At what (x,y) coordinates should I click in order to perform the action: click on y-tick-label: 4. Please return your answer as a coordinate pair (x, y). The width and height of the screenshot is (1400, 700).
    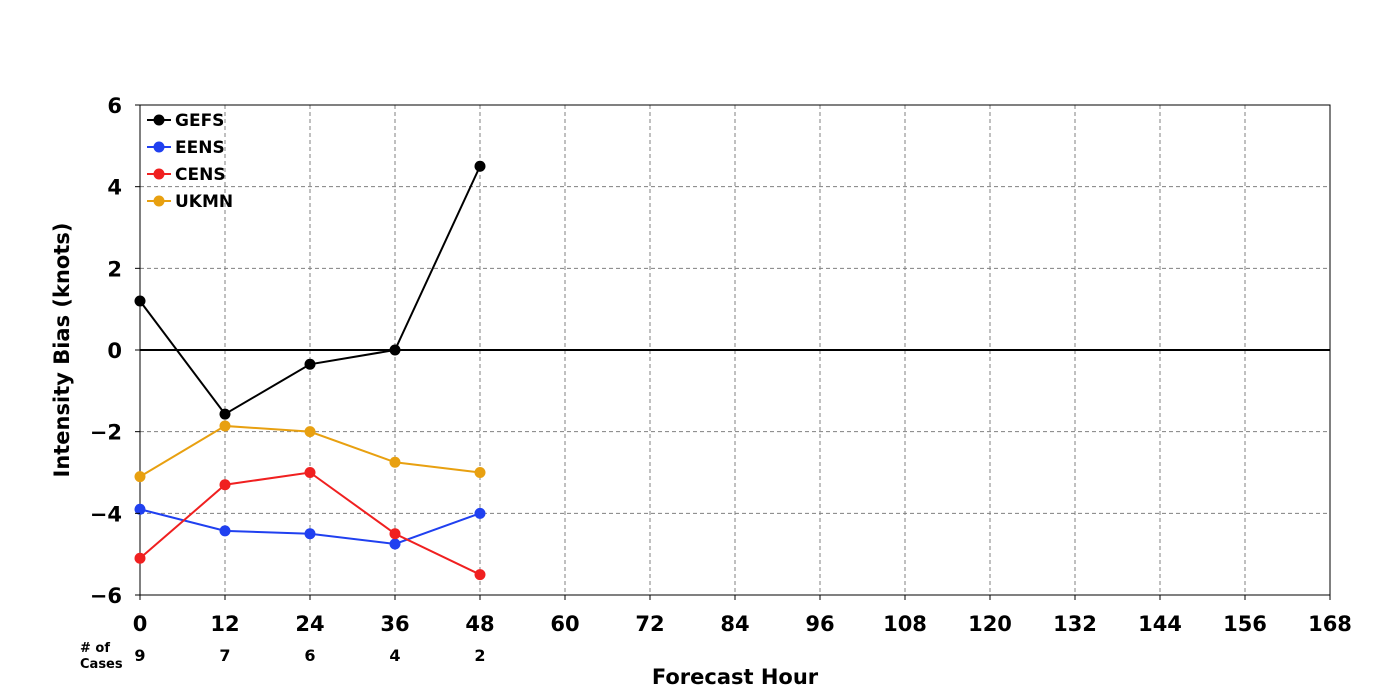
    Looking at the image, I should click on (114, 188).